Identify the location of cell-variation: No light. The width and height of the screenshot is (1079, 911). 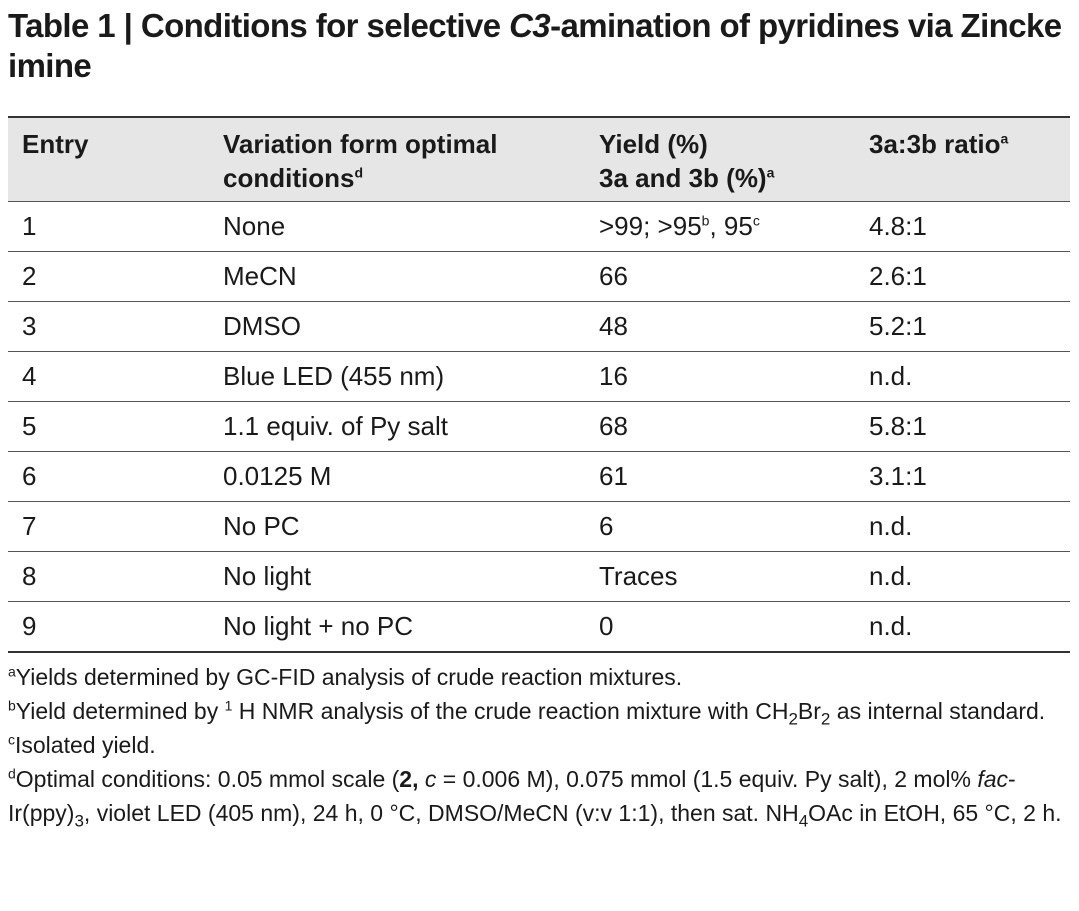
(397, 576).